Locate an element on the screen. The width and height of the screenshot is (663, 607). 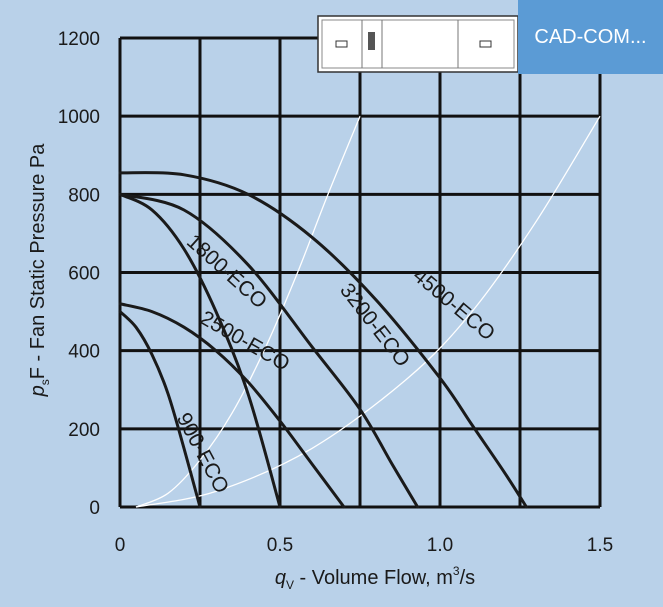
x-tick-label-2: 1.0 is located at coordinates (440, 545).